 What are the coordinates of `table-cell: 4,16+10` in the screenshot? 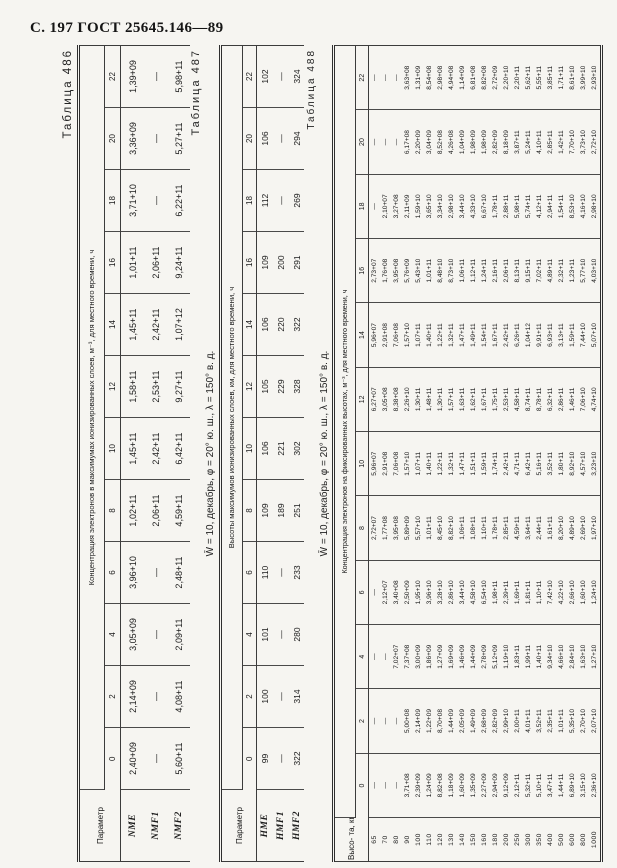 It's located at (583, 206).